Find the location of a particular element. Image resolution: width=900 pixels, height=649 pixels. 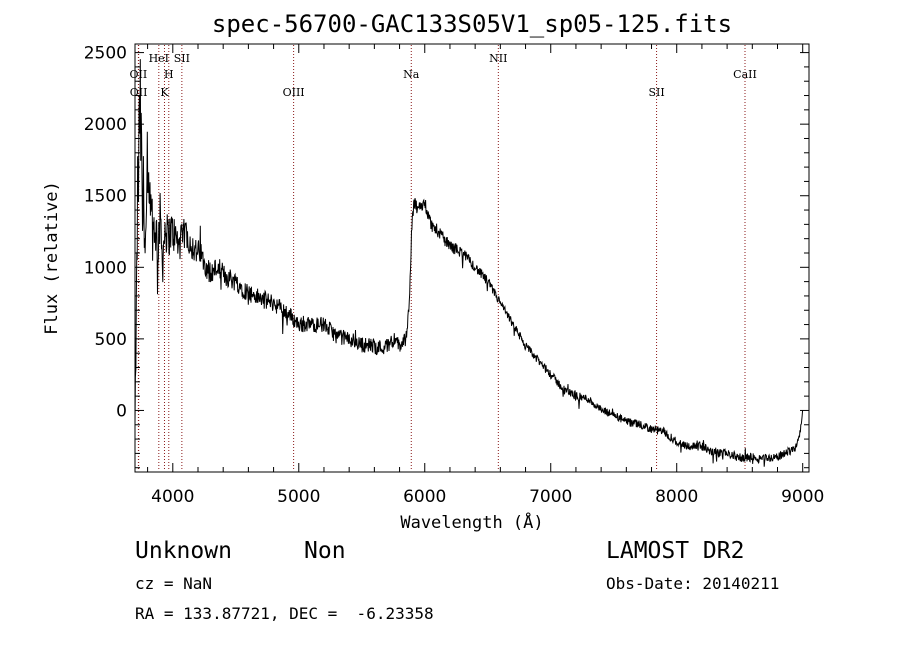

y-tick-label: 0 is located at coordinates (121, 411).